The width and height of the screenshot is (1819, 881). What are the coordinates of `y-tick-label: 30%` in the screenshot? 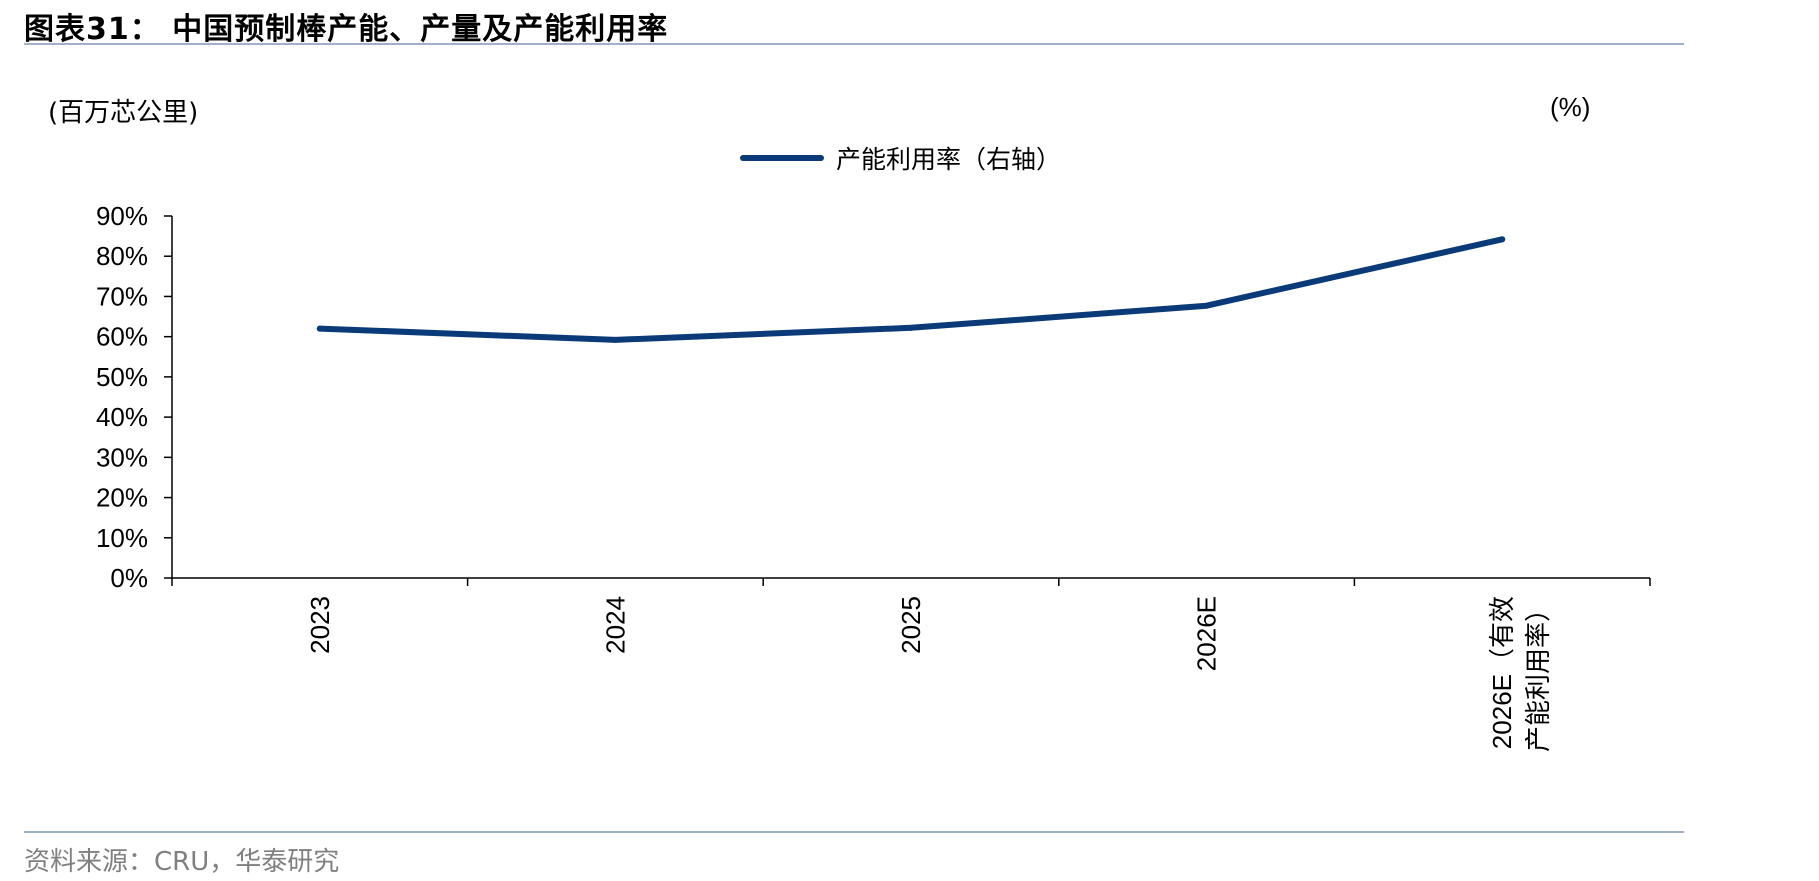 It's located at (122, 457).